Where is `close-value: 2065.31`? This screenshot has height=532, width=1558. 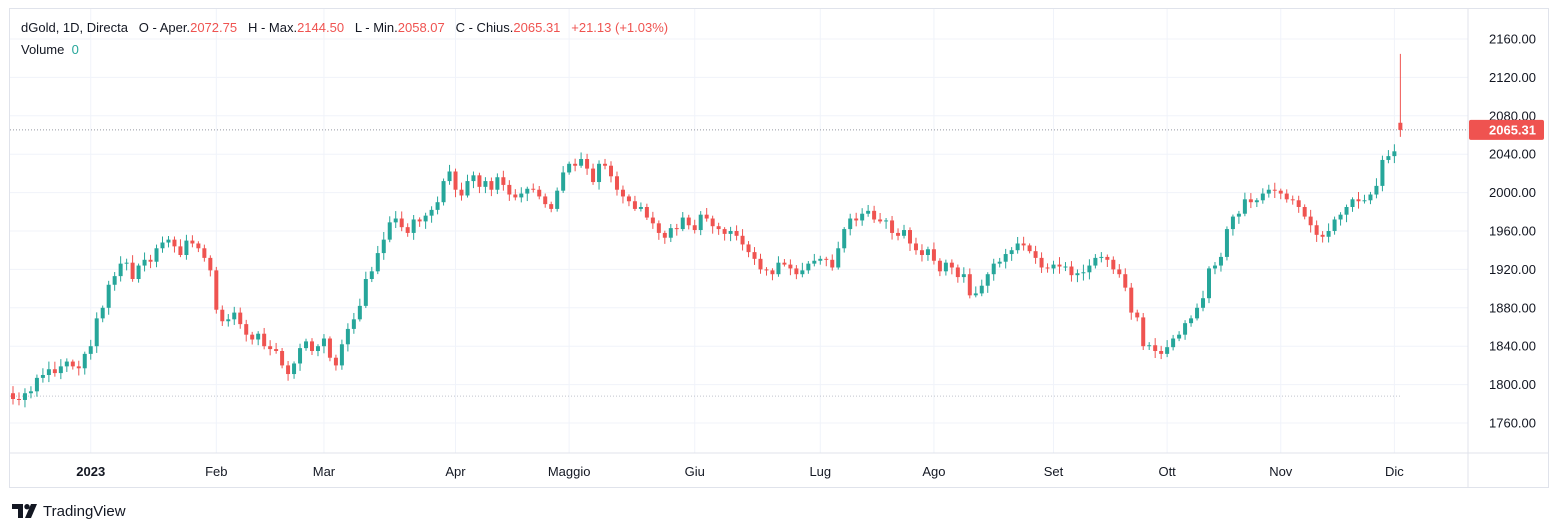
close-value: 2065.31 is located at coordinates (537, 27).